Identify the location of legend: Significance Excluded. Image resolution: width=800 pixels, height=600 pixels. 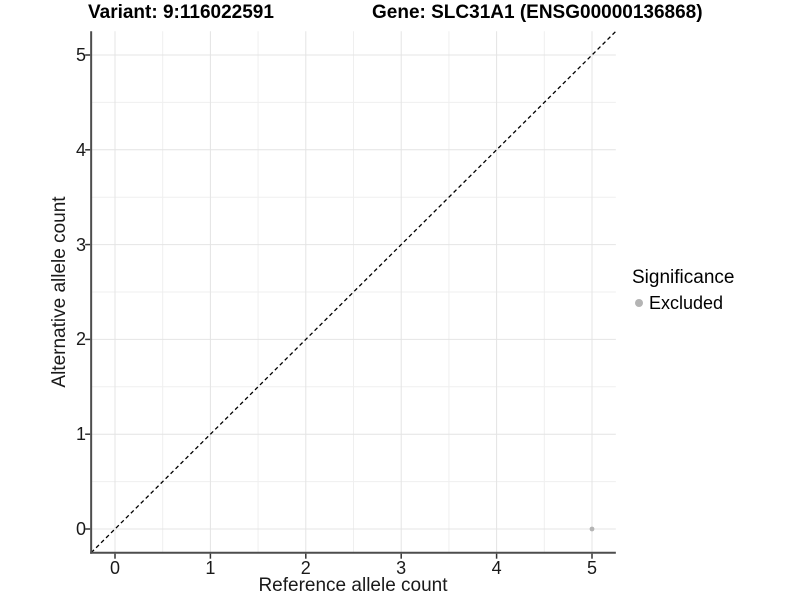
(683, 290).